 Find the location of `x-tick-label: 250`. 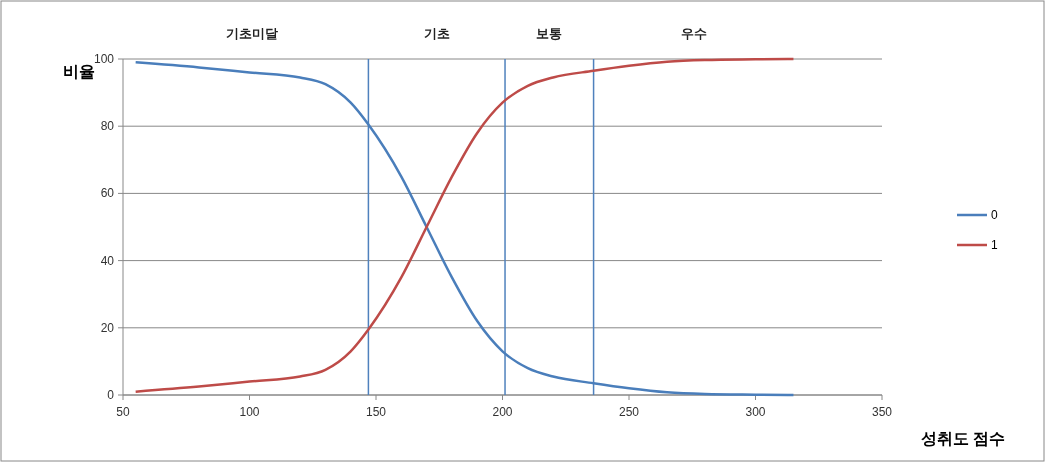

x-tick-label: 250 is located at coordinates (629, 412).